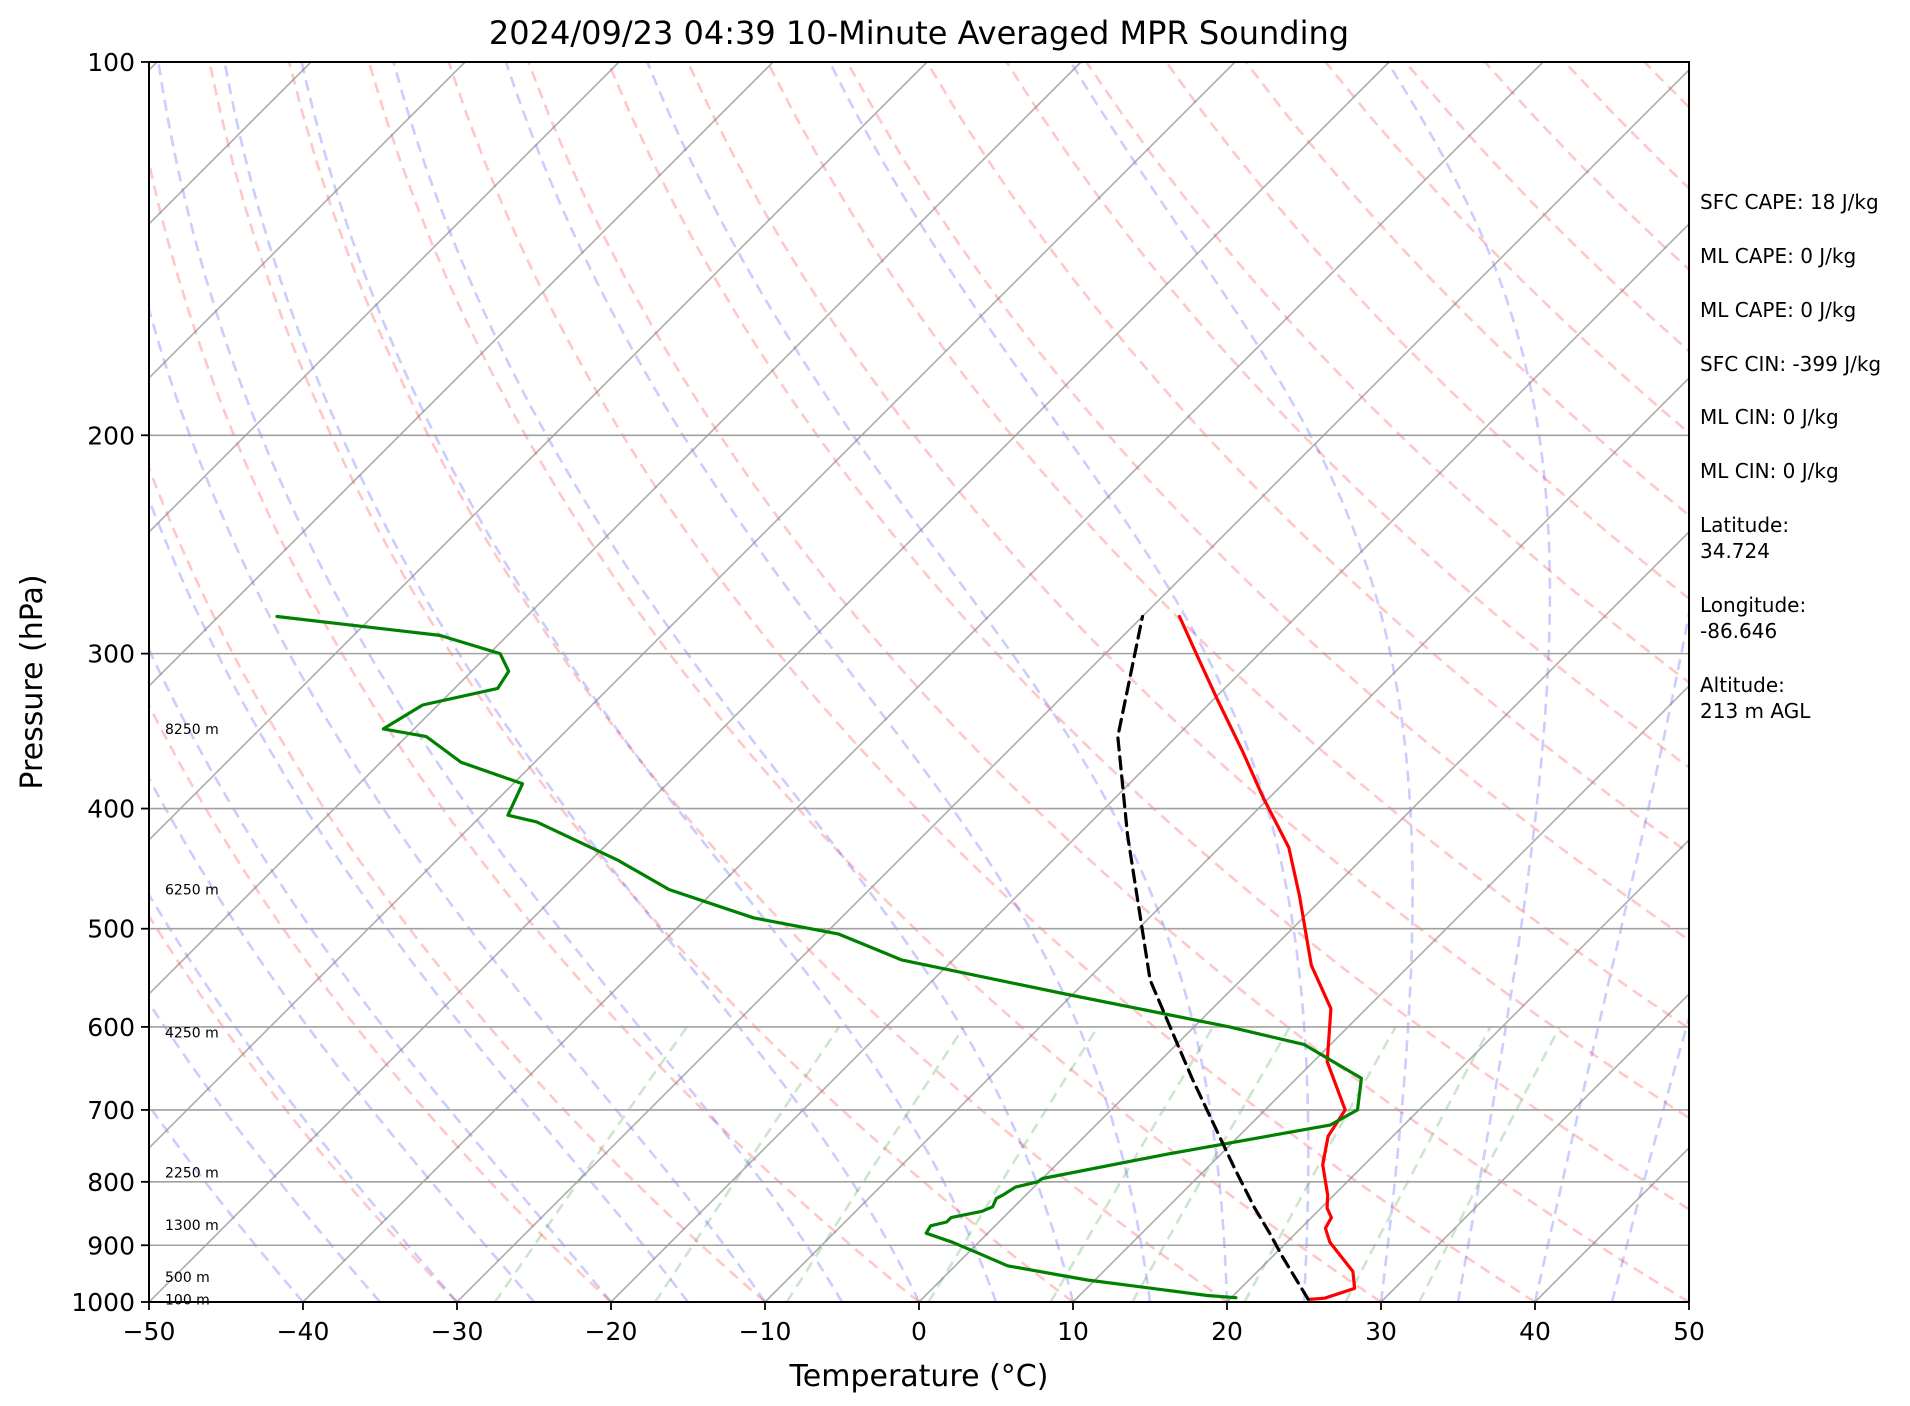 The width and height of the screenshot is (1910, 1406). What do you see at coordinates (192, 730) in the screenshot?
I see `height-label: 8250 m` at bounding box center [192, 730].